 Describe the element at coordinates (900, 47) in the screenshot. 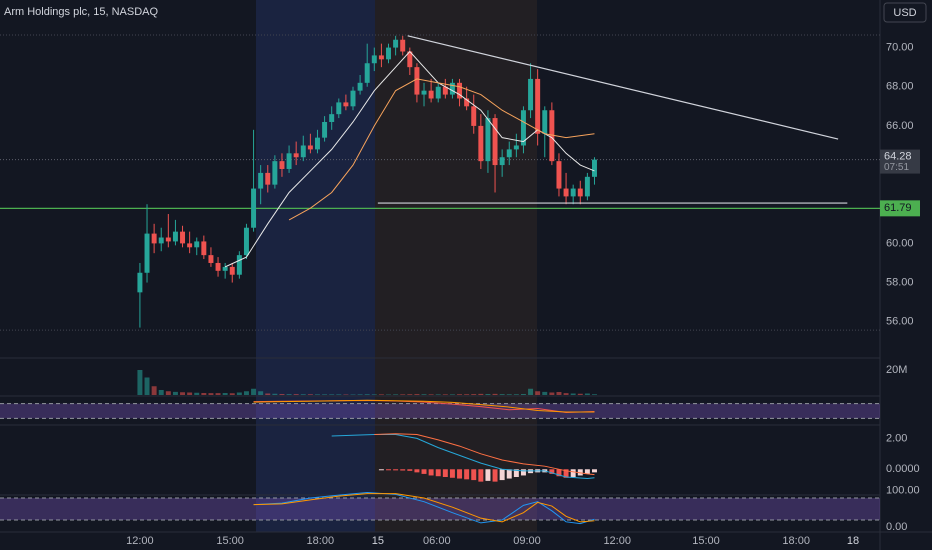

I see `y-tick-label: 70.00` at that location.